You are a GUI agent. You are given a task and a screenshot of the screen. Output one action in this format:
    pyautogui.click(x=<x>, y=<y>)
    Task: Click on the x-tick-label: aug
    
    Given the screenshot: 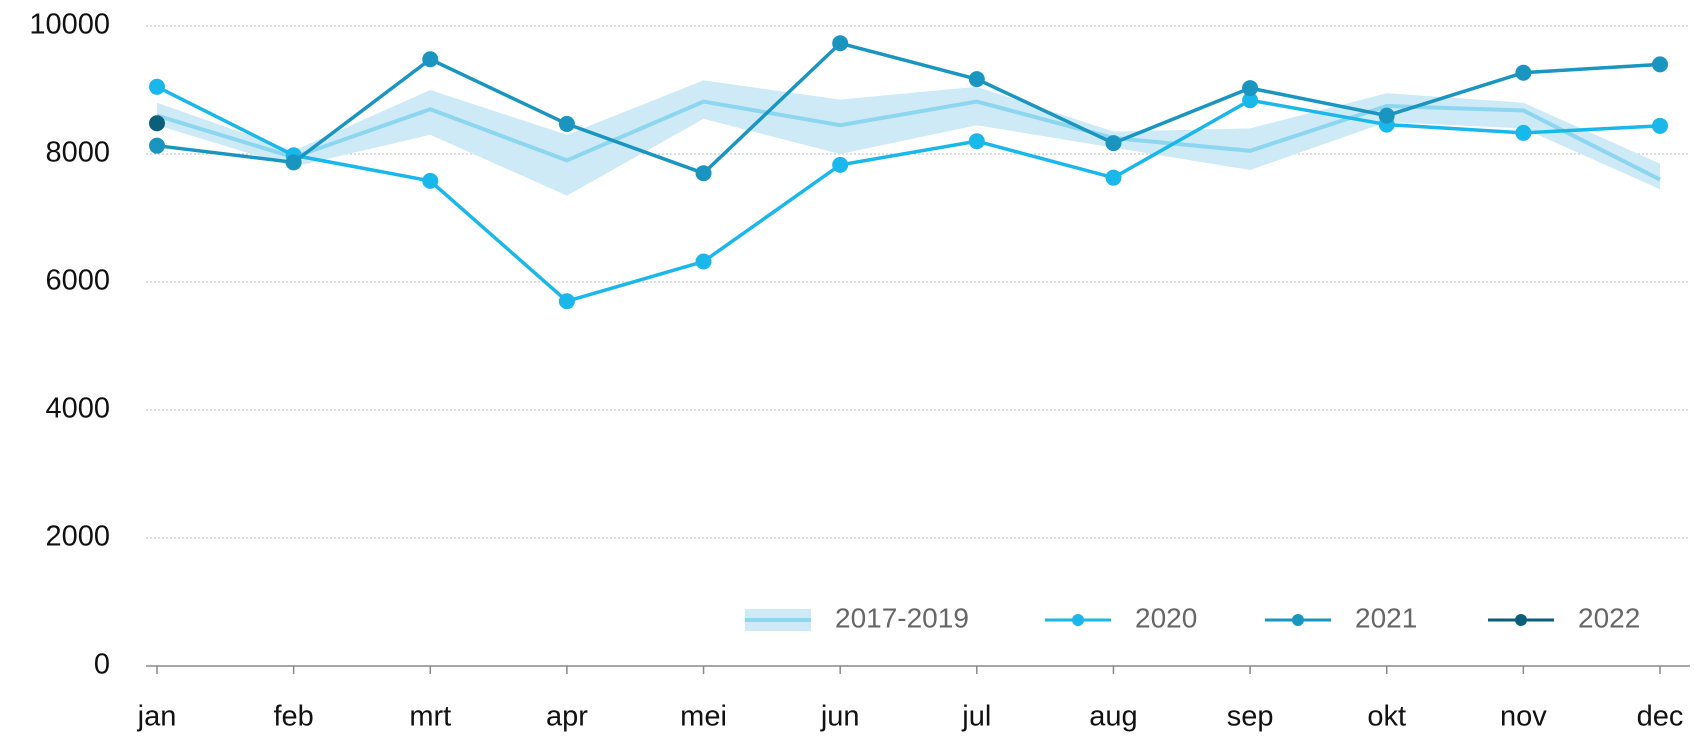 What is the action you would take?
    pyautogui.click(x=1113, y=717)
    